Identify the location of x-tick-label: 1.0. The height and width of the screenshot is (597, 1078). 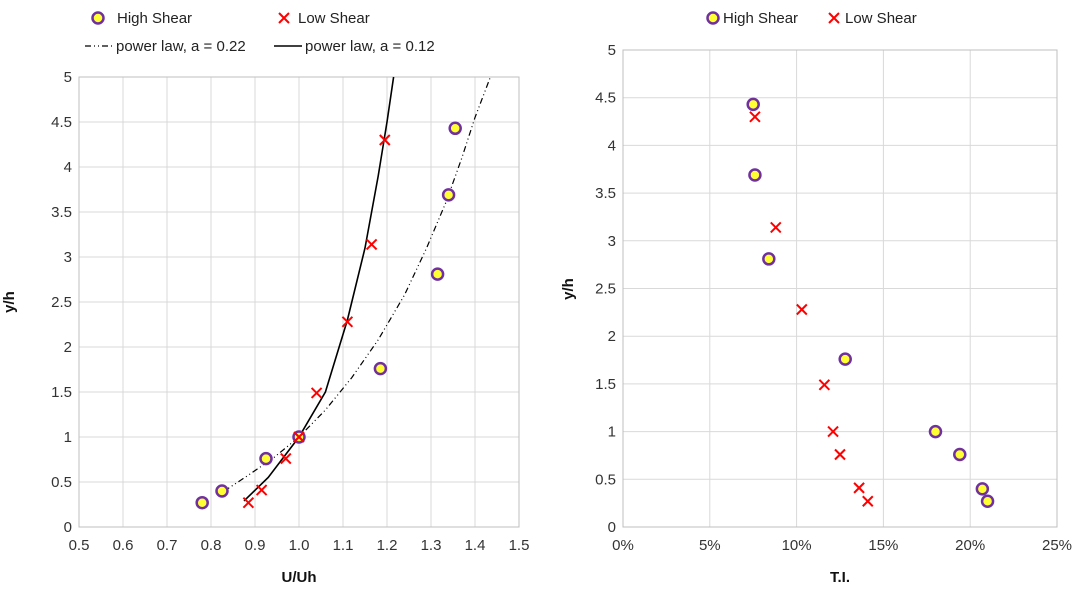
(299, 545).